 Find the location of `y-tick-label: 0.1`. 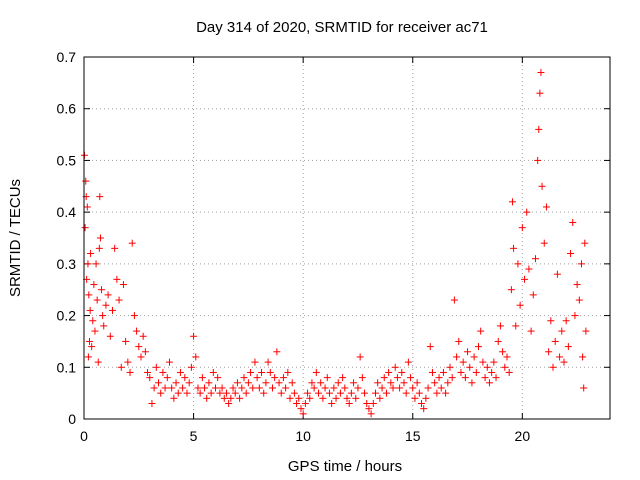

y-tick-label: 0.1 is located at coordinates (67, 367).